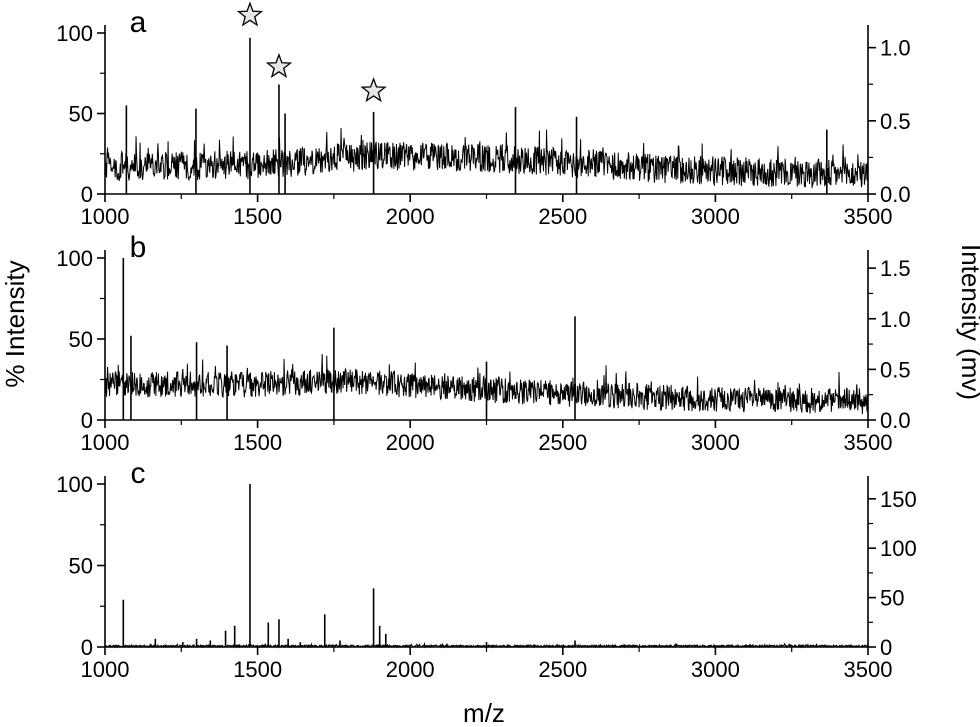  What do you see at coordinates (15, 323) in the screenshot?
I see `left-axis-title: % Intensity` at bounding box center [15, 323].